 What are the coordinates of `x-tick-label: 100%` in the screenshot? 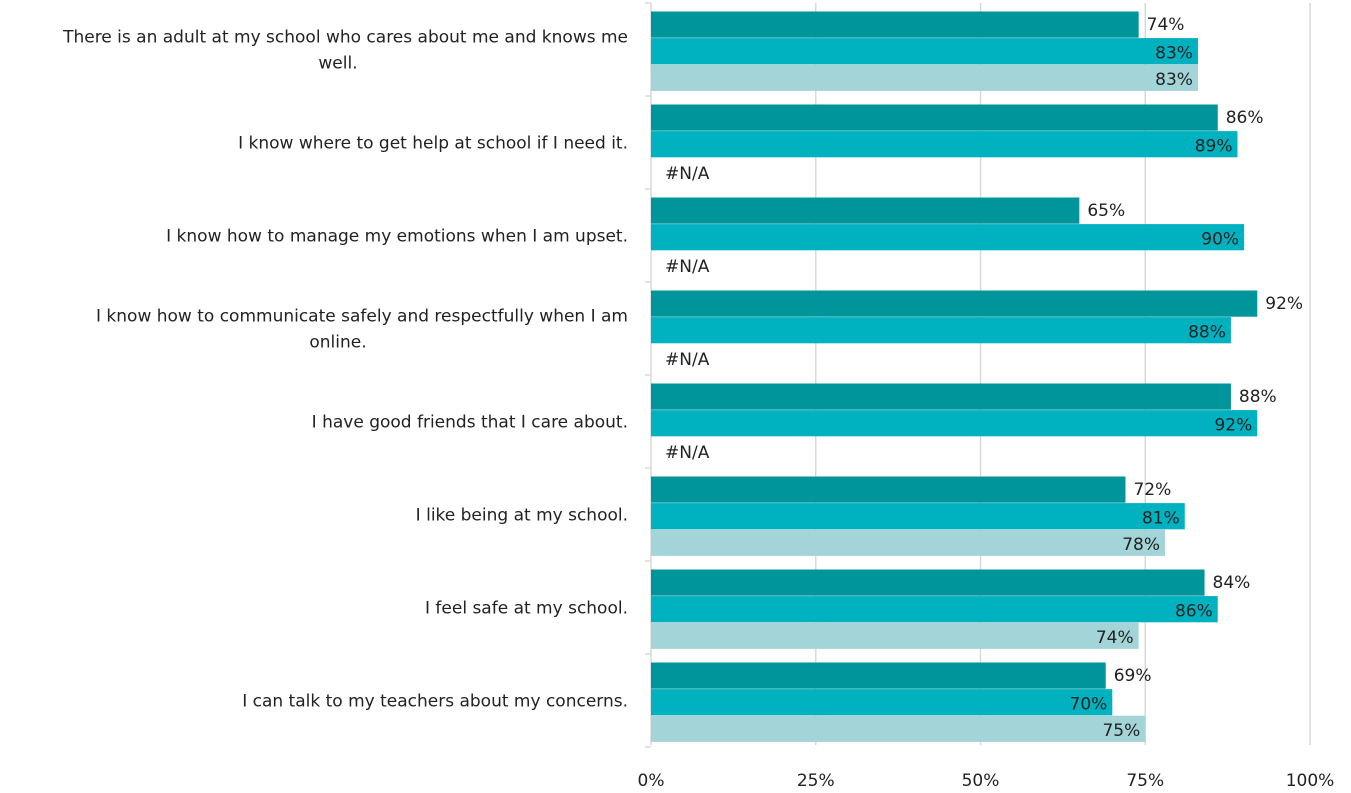 It's located at (1310, 781).